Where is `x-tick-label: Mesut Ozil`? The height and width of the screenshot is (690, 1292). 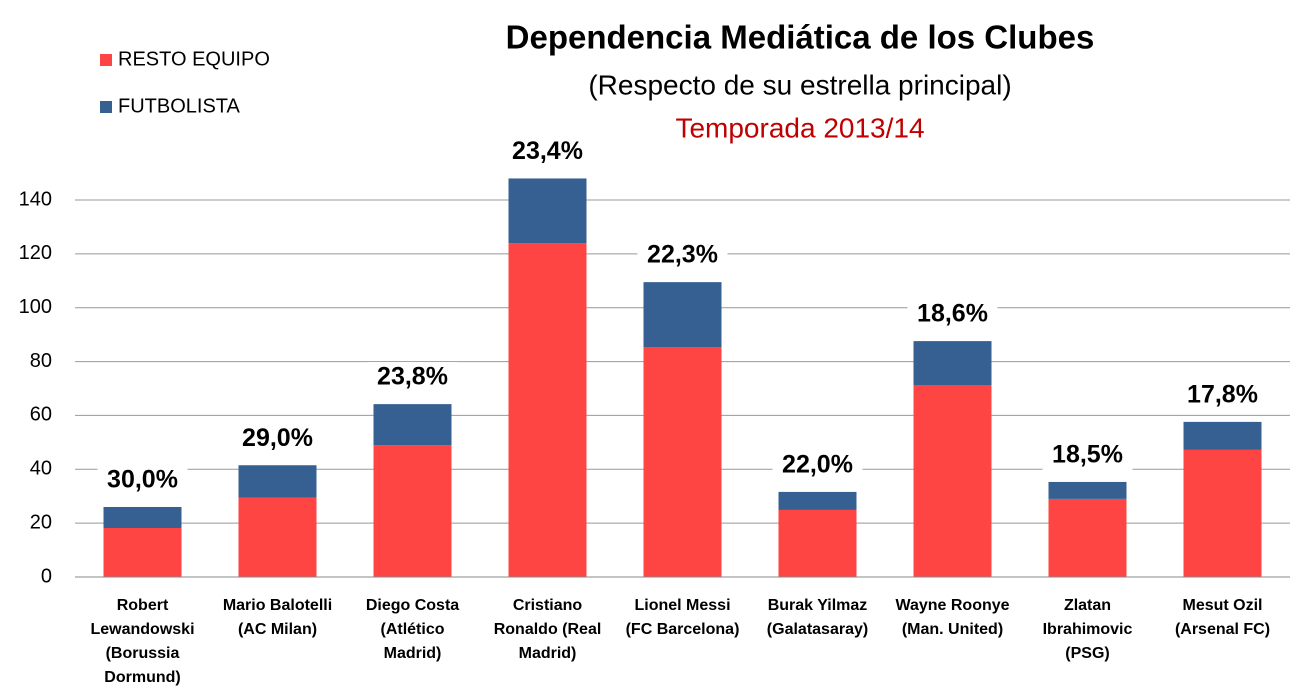 x-tick-label: Mesut Ozil is located at coordinates (1222, 605).